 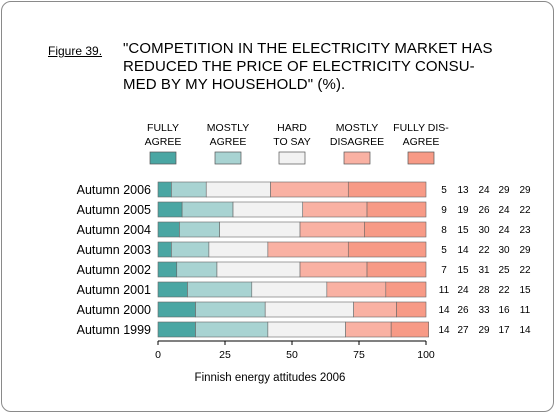 I want to click on category-label-4: Autumn 2003, so click(x=114, y=250).